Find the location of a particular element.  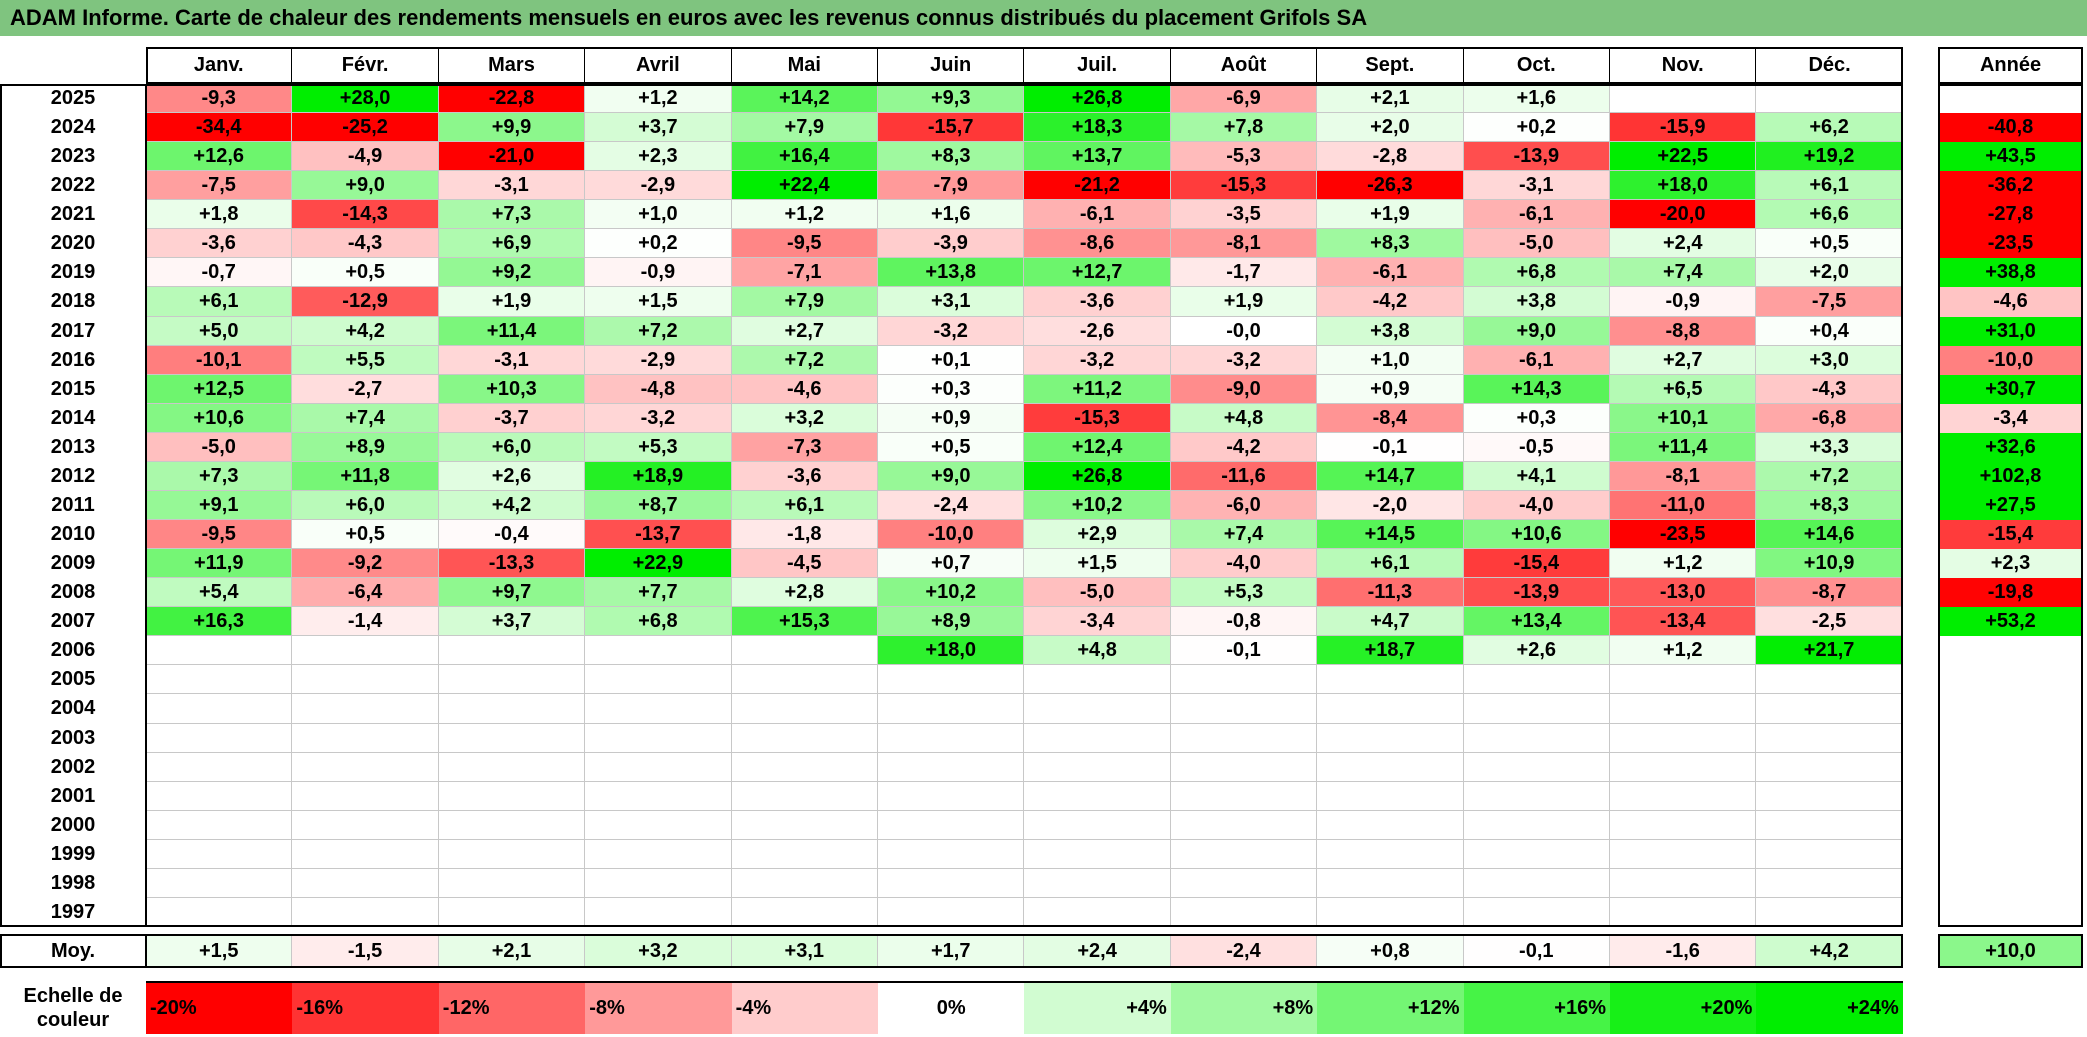

heatmap-cell: -7,1 is located at coordinates (804, 273).